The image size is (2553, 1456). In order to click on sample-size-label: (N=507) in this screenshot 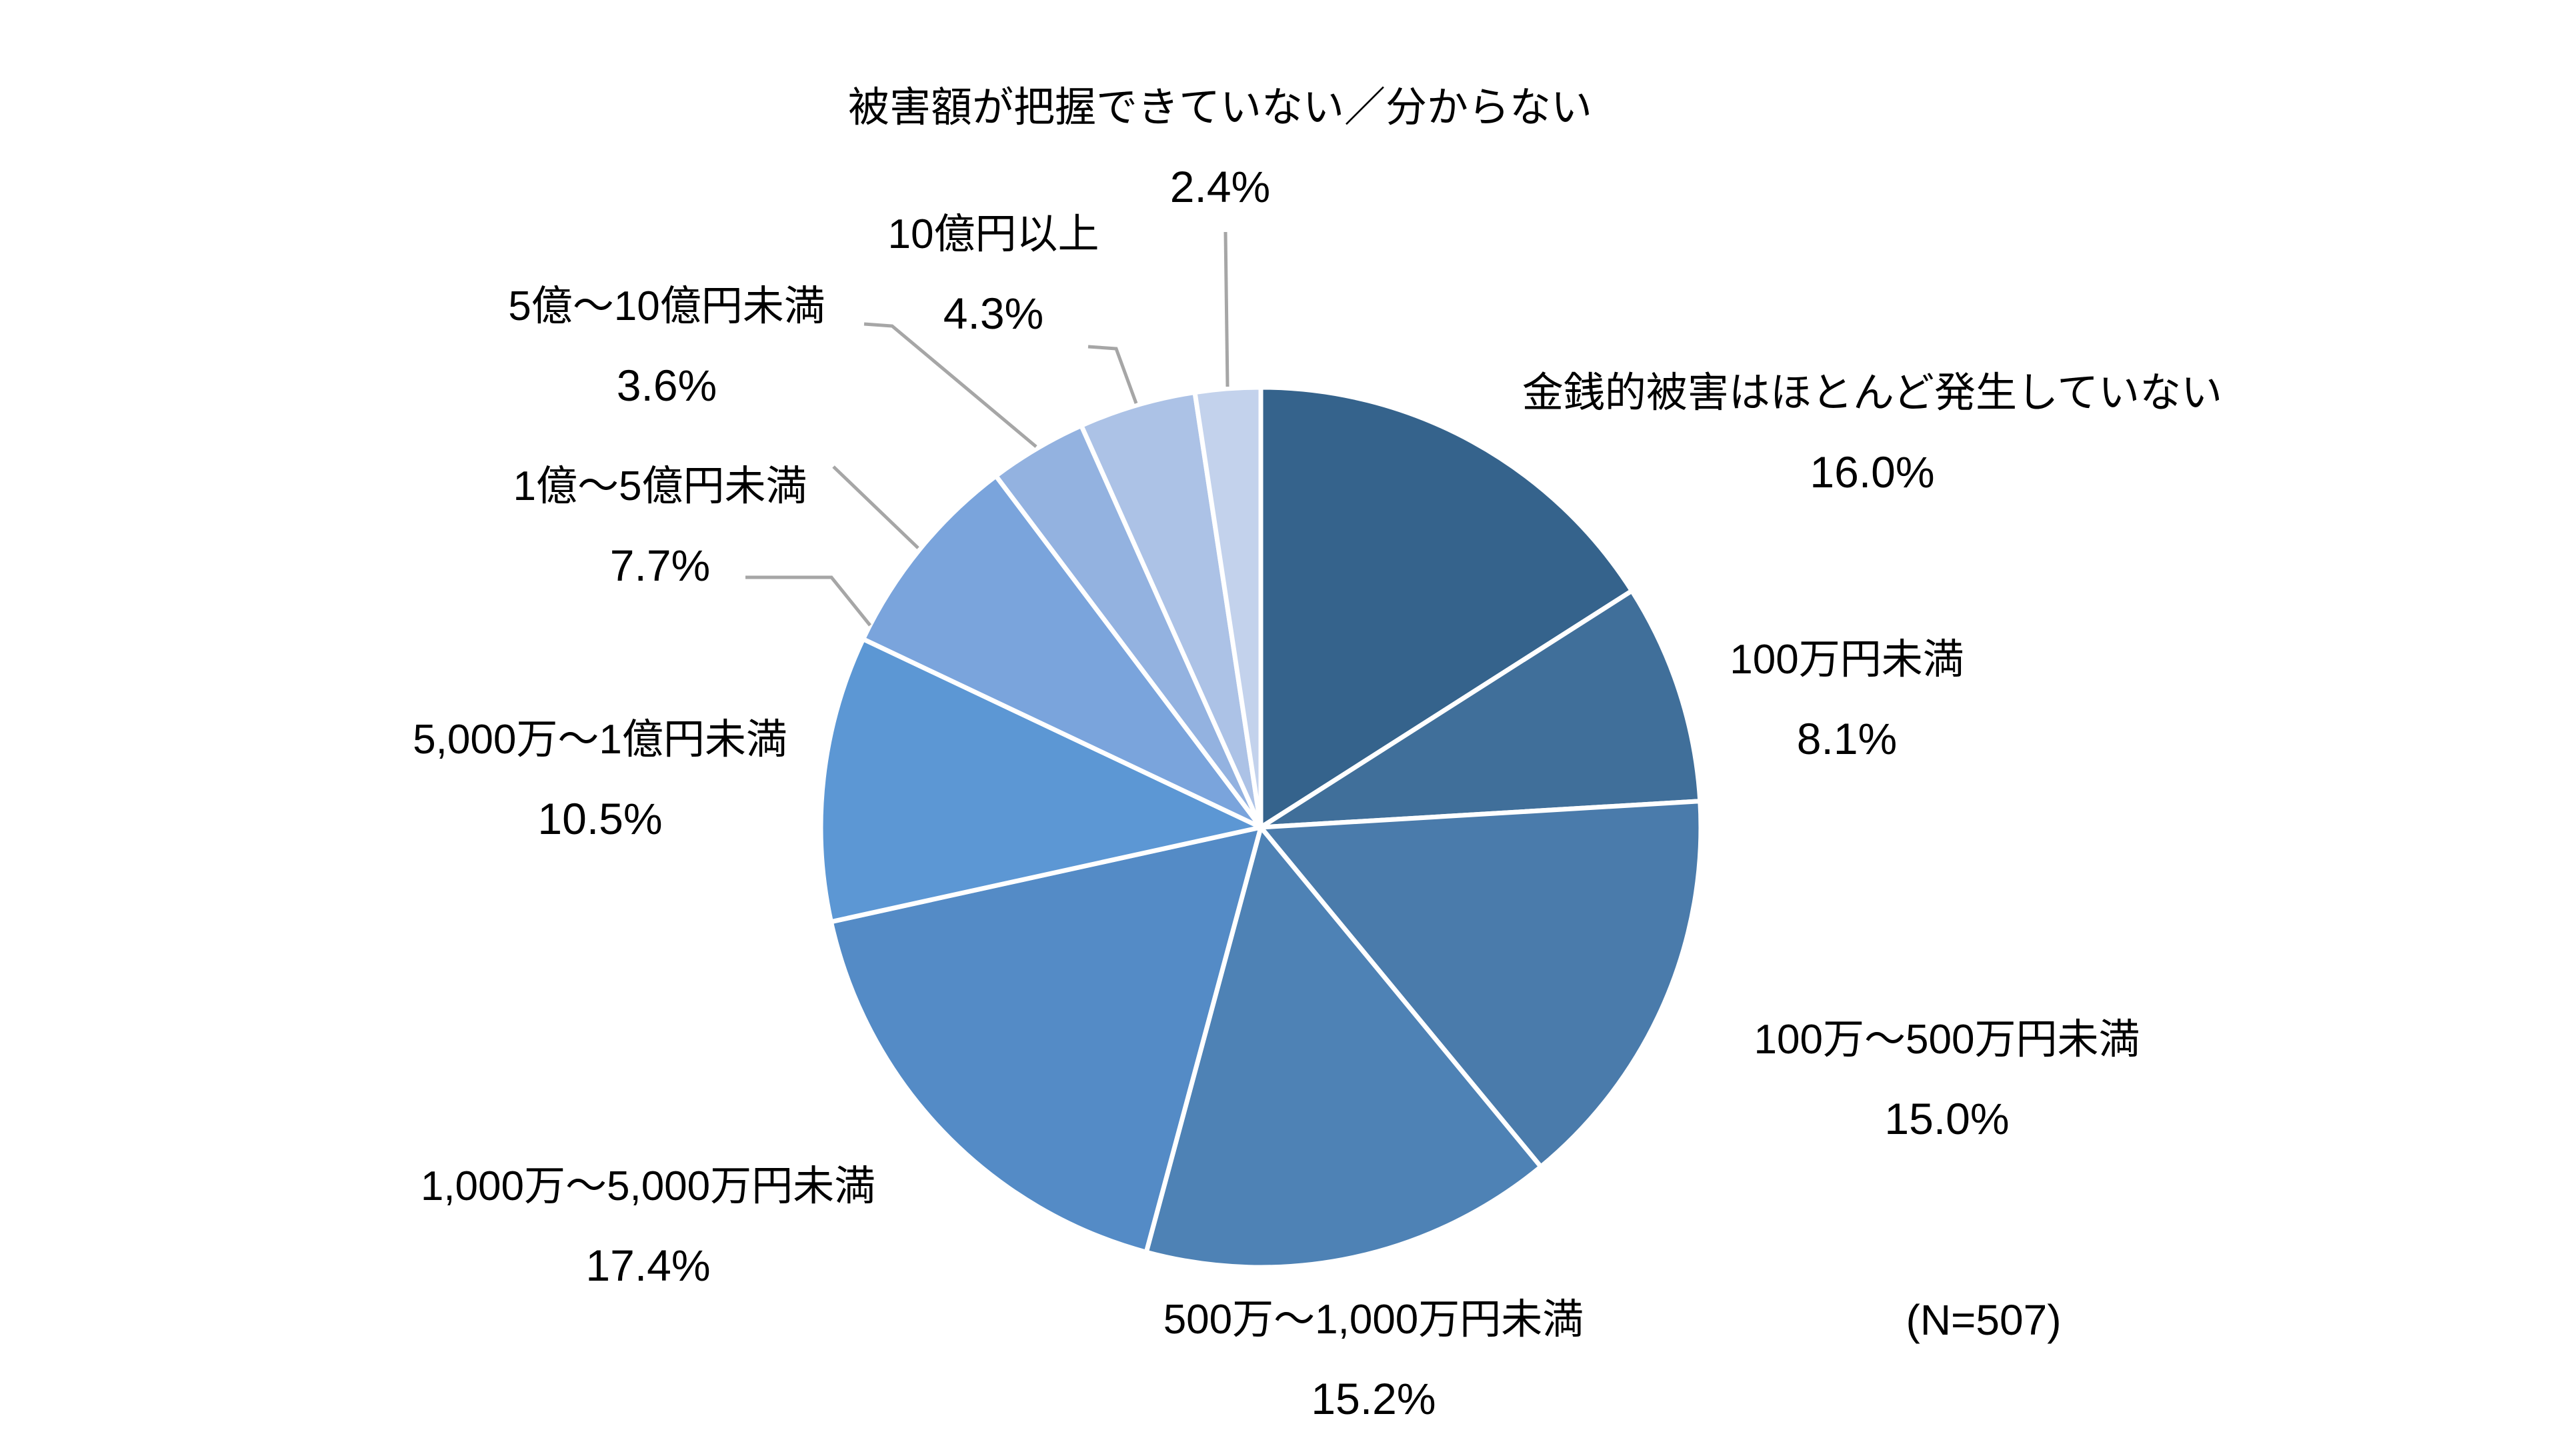, I will do `click(1984, 1320)`.